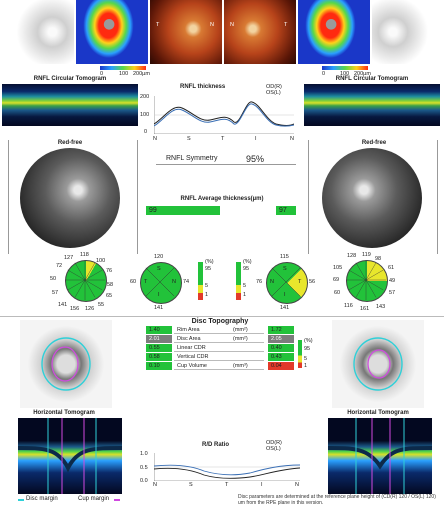 Image resolution: width=444 pixels, height=511 pixels. What do you see at coordinates (183, 210) in the screenshot?
I see `rnfl-average-od: 99` at bounding box center [183, 210].